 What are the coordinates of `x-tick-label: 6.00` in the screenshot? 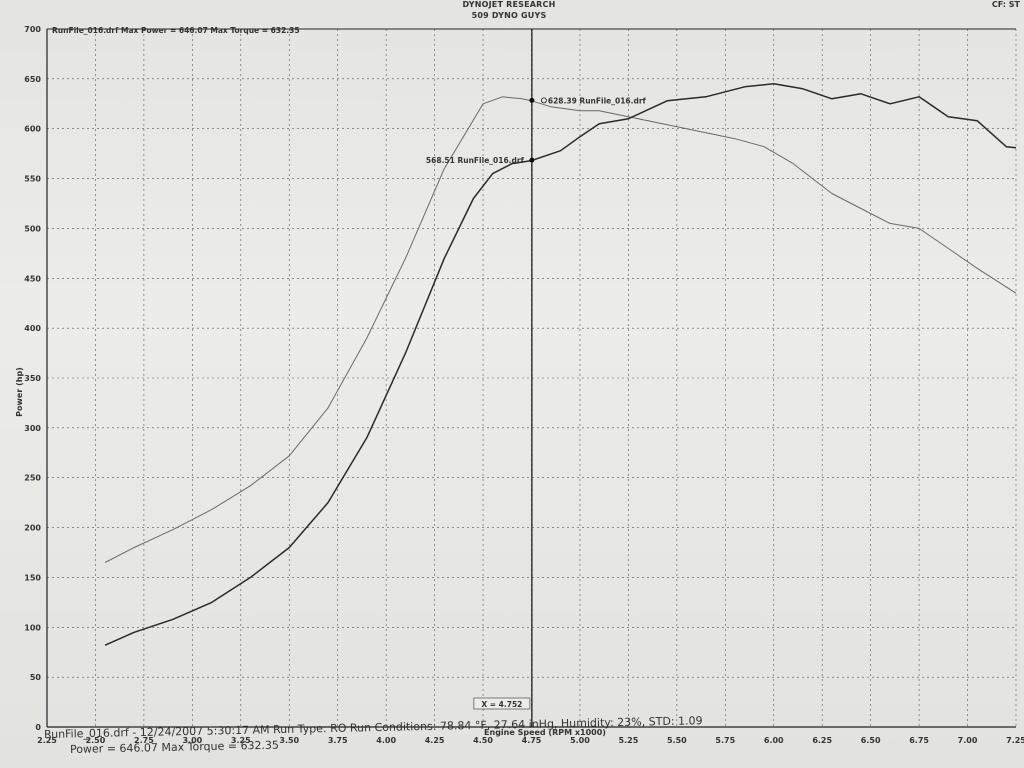 It's located at (774, 740).